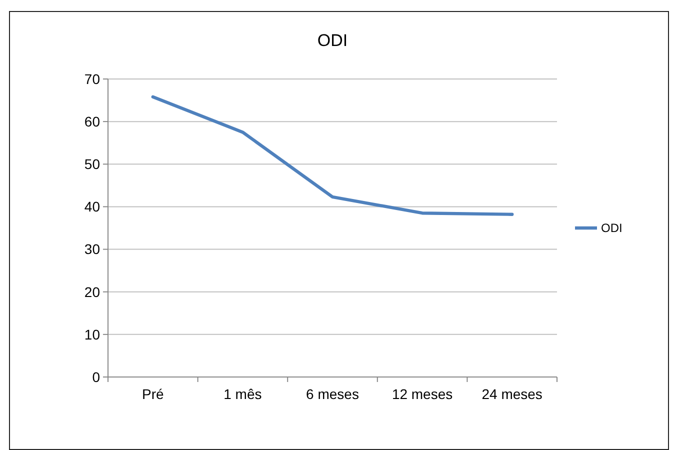  I want to click on y-tick-label: 0, so click(96, 376).